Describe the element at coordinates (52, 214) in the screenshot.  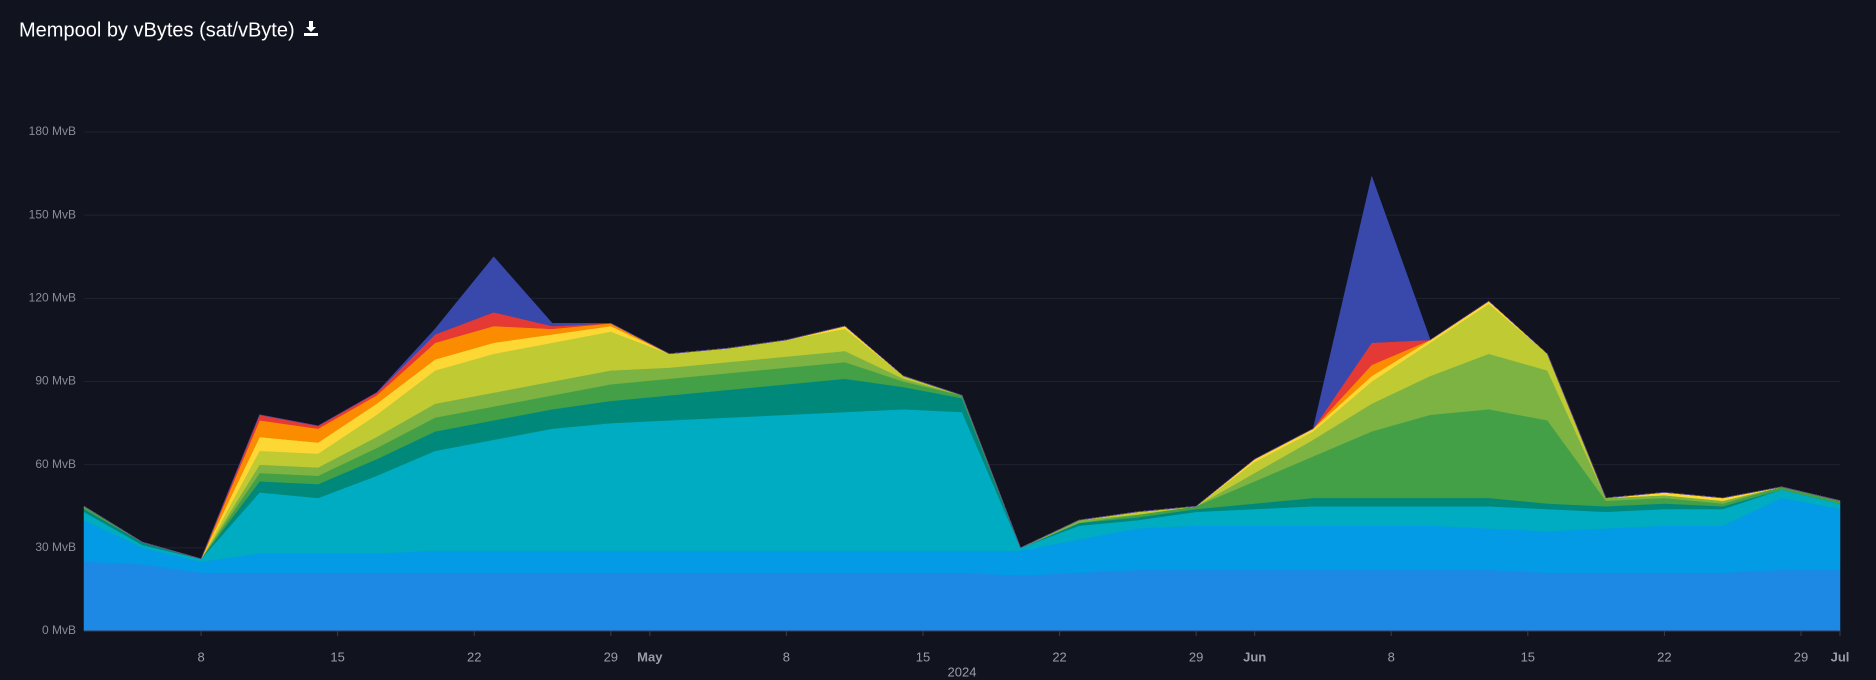
I see `y-tick-label: 150 MvB` at that location.